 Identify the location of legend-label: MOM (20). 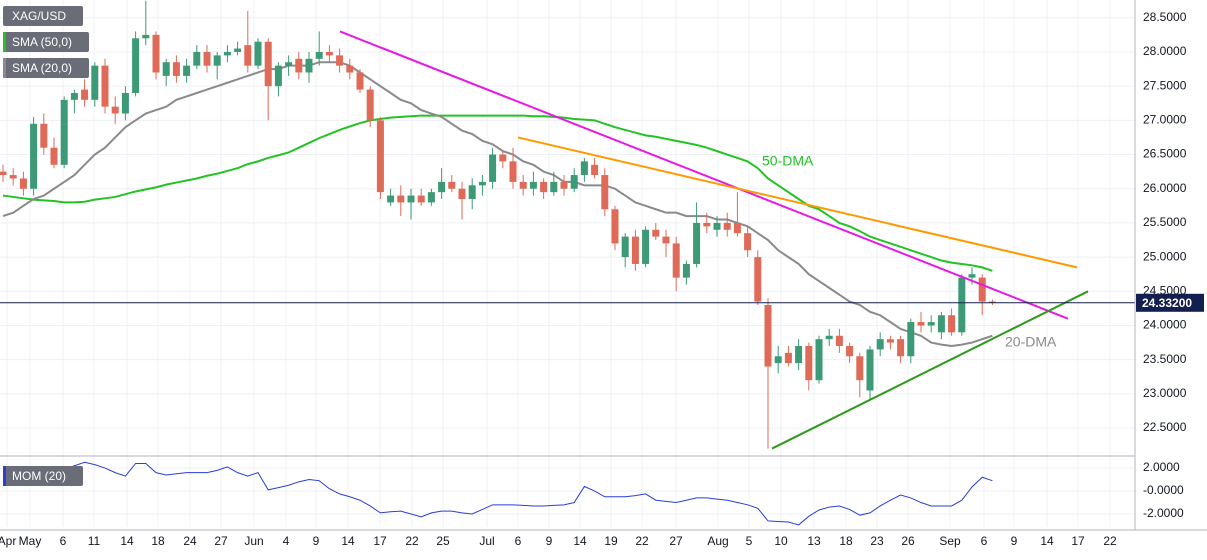
(39, 476).